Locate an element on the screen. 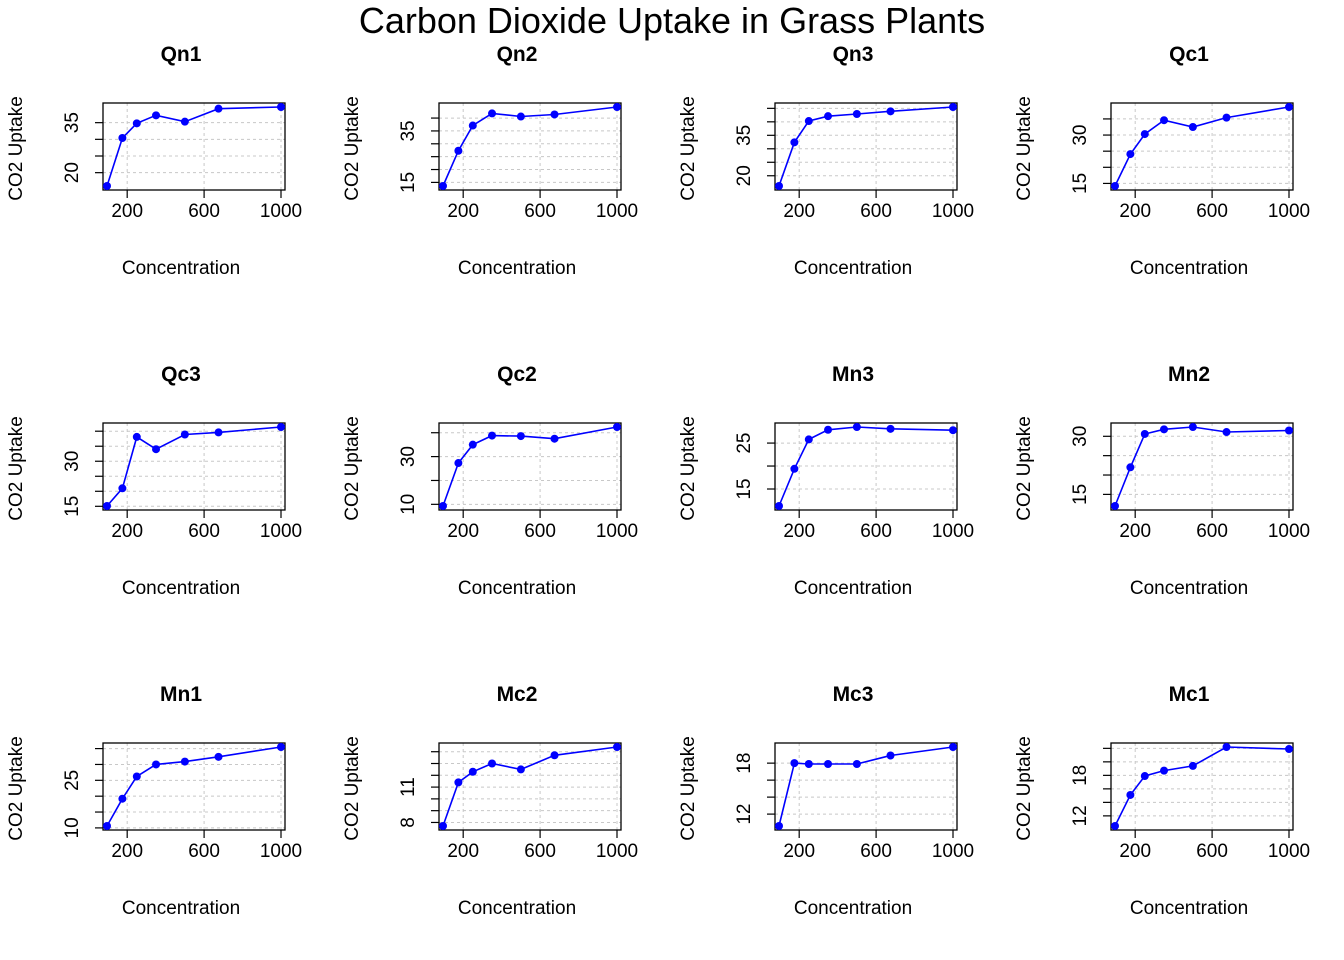 The width and height of the screenshot is (1344, 960). panel-qc1: 200 600 1000 15 30 Qc1 Concentration CO2 Uptake is located at coordinates (1162, 161).